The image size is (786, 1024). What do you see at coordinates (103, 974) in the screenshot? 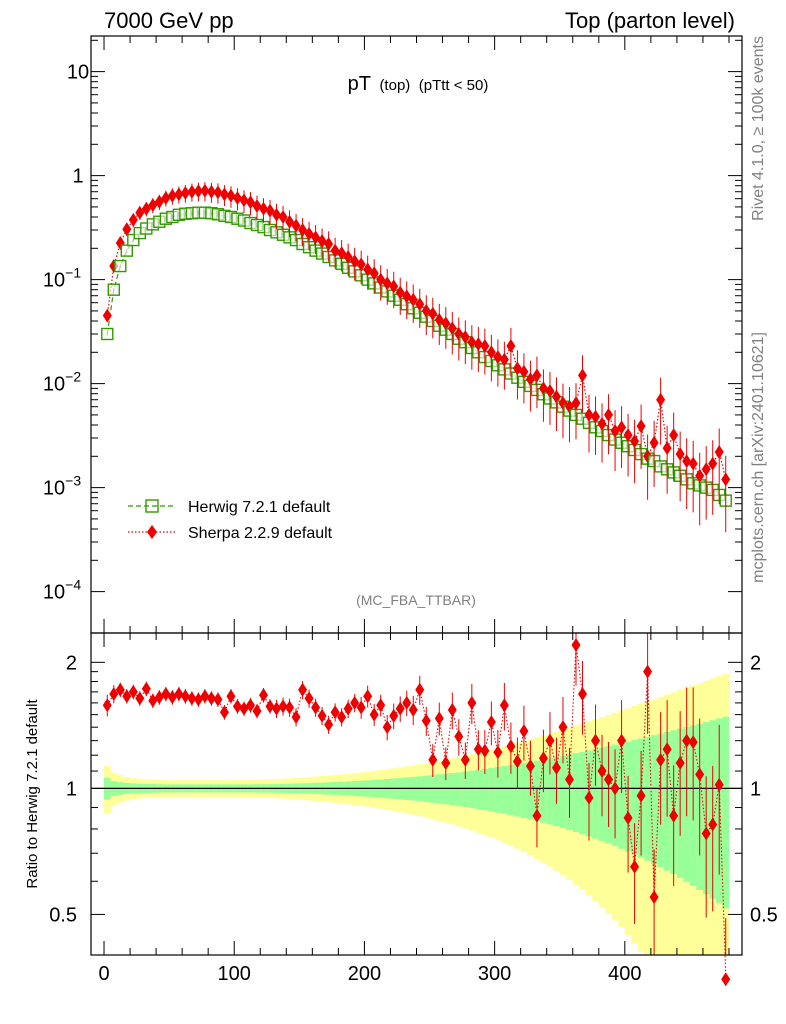
I see `ratio-xtick-label: 0` at bounding box center [103, 974].